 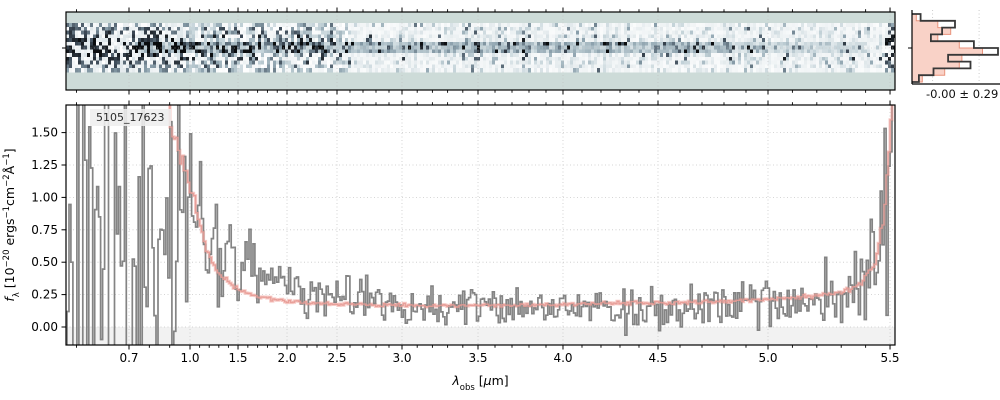 What do you see at coordinates (44, 295) in the screenshot?
I see `svg-text: 0.25` at bounding box center [44, 295].